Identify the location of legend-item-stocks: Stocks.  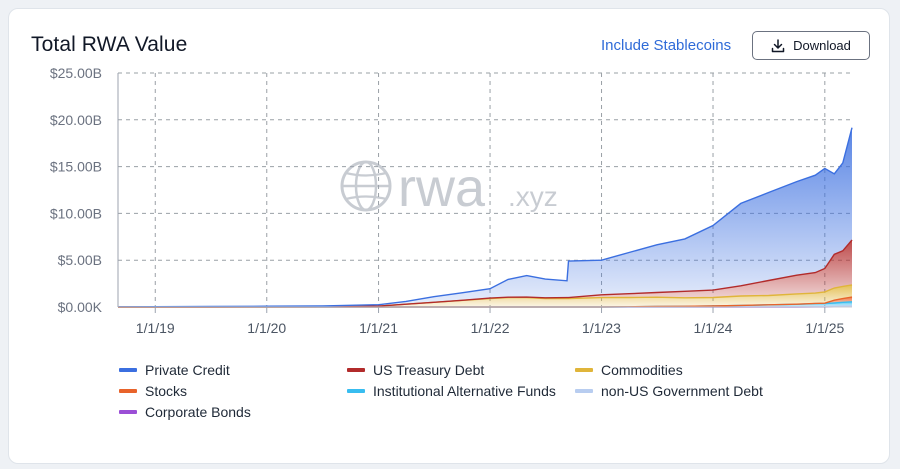
(153, 391).